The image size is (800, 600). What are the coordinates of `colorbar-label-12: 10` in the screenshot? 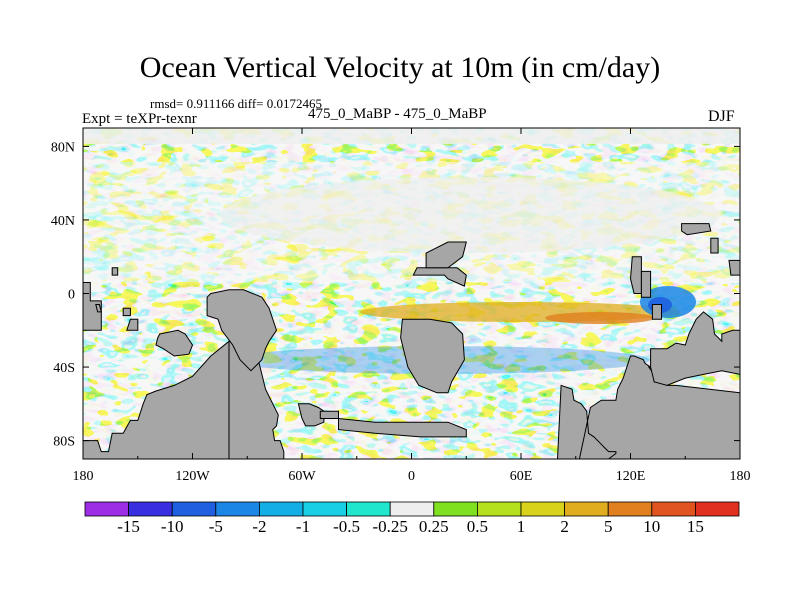 It's located at (651, 526).